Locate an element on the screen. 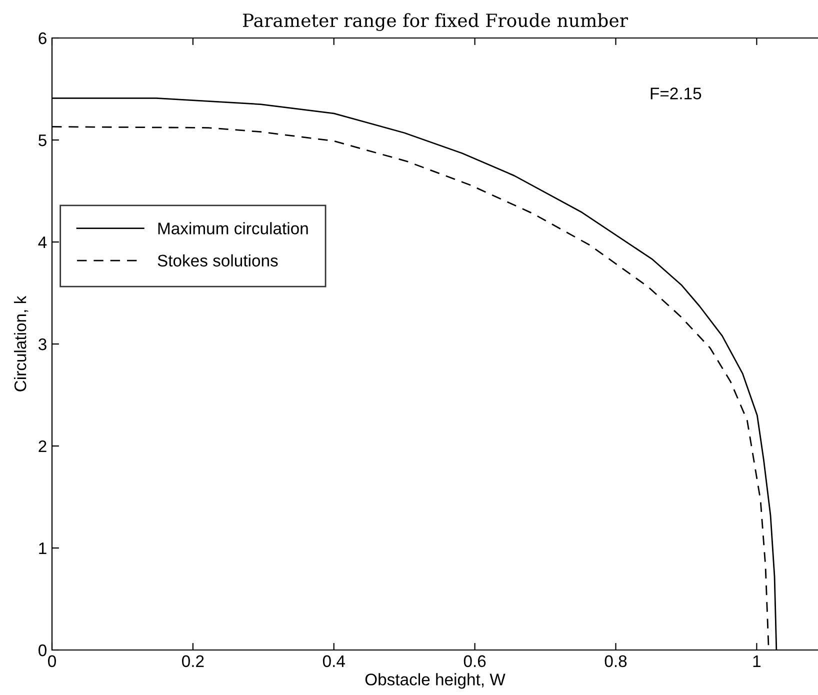 The height and width of the screenshot is (695, 818). x-tick-label: 1 is located at coordinates (757, 661).